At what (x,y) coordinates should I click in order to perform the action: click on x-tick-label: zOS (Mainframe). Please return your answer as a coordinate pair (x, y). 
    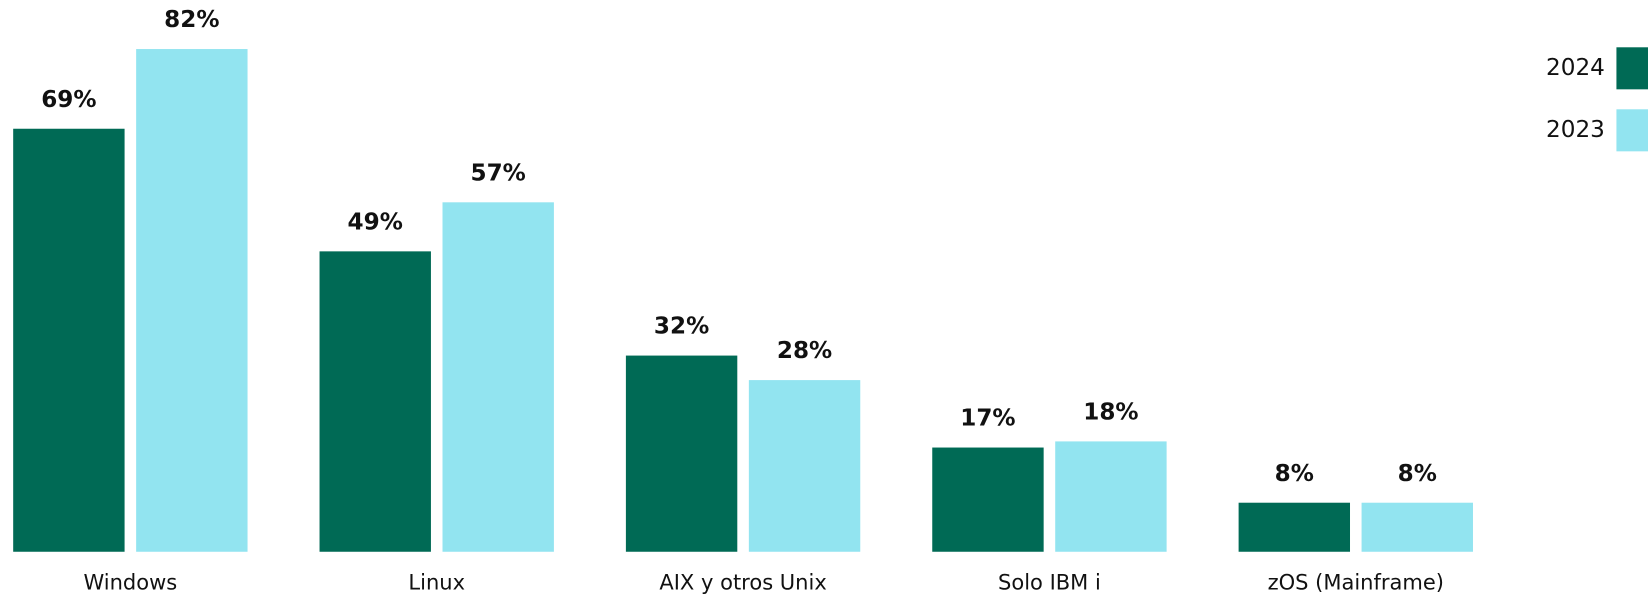
    Looking at the image, I should click on (1356, 581).